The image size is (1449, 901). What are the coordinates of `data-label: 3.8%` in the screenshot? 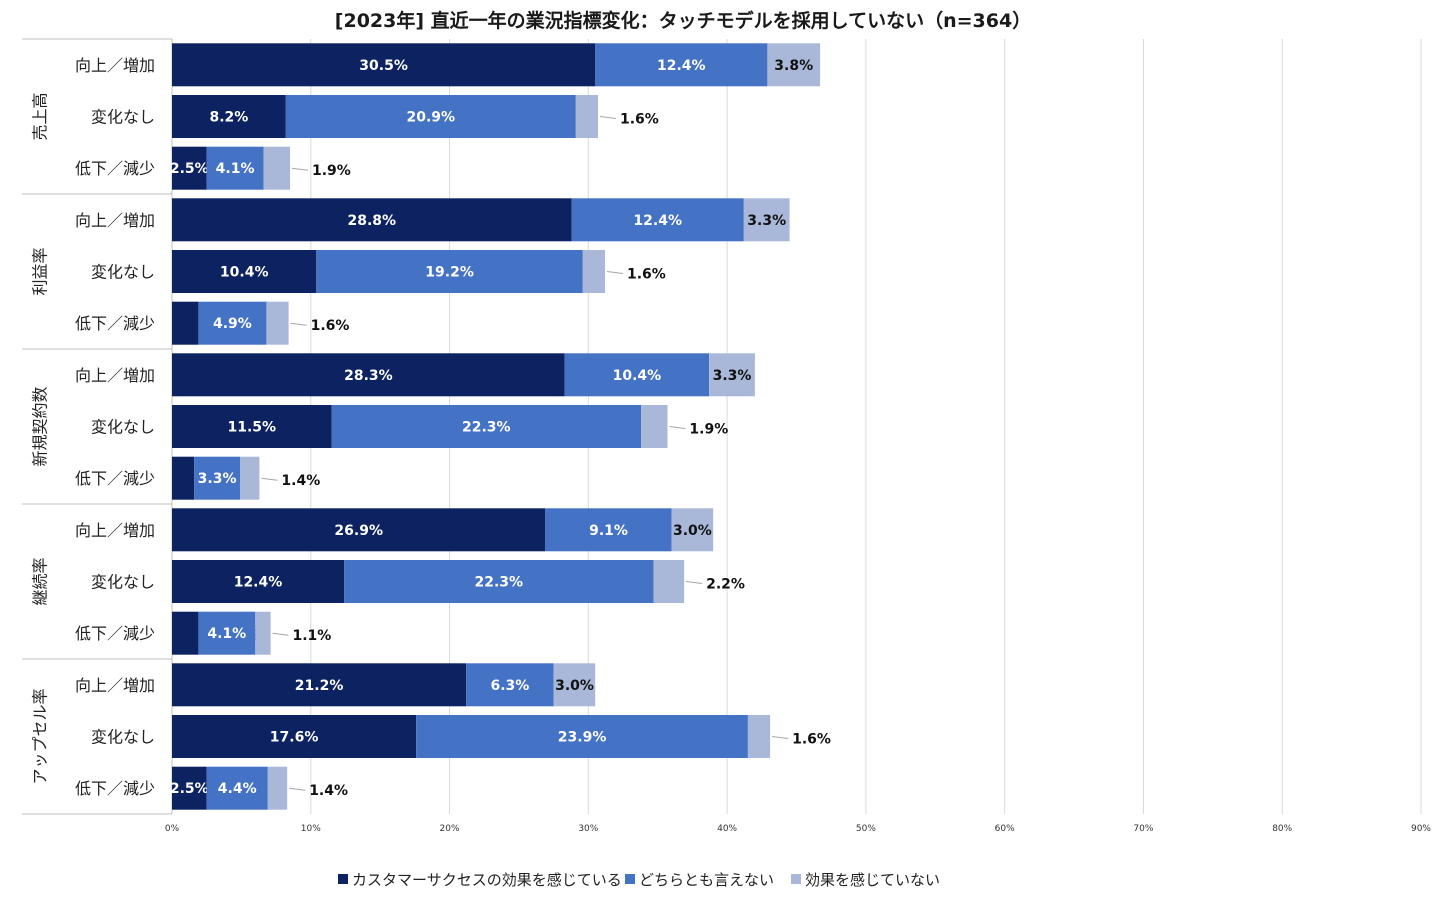 It's located at (793, 66).